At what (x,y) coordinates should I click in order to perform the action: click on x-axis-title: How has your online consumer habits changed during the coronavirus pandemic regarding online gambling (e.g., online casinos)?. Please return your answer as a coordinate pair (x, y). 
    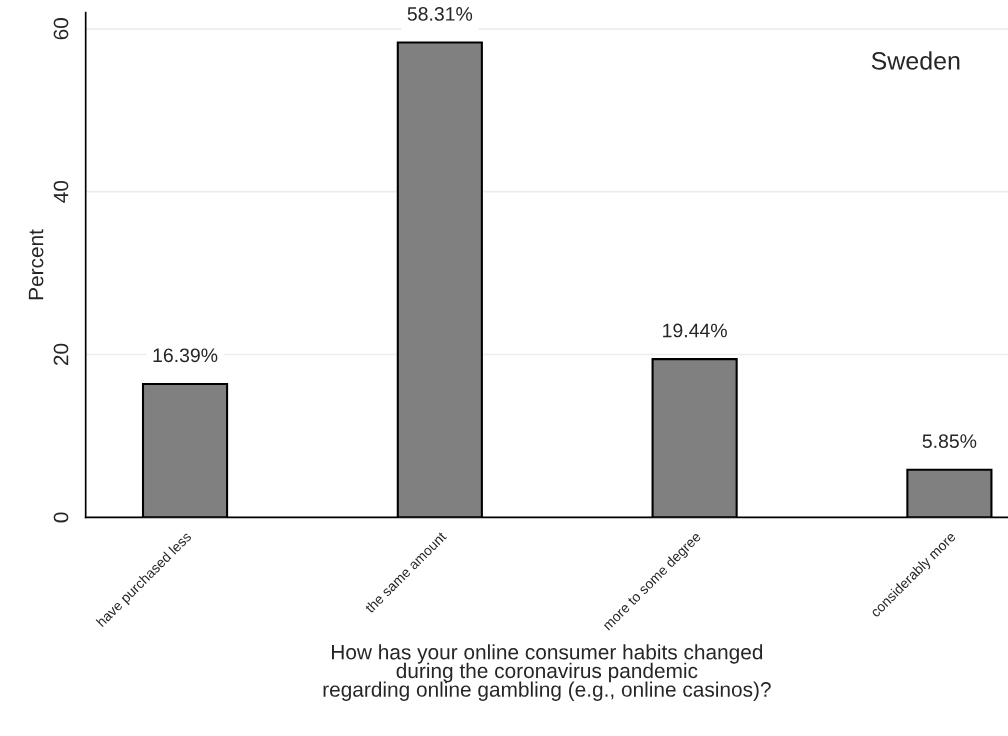
    Looking at the image, I should click on (547, 672).